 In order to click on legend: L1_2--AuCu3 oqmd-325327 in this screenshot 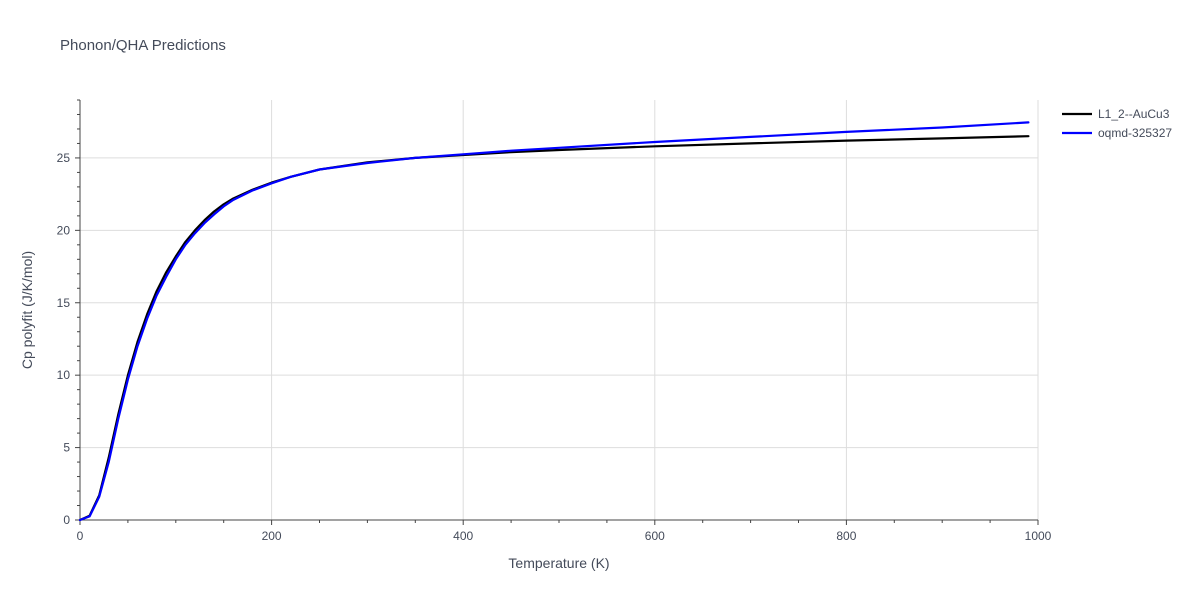, I will do `click(1117, 123)`.